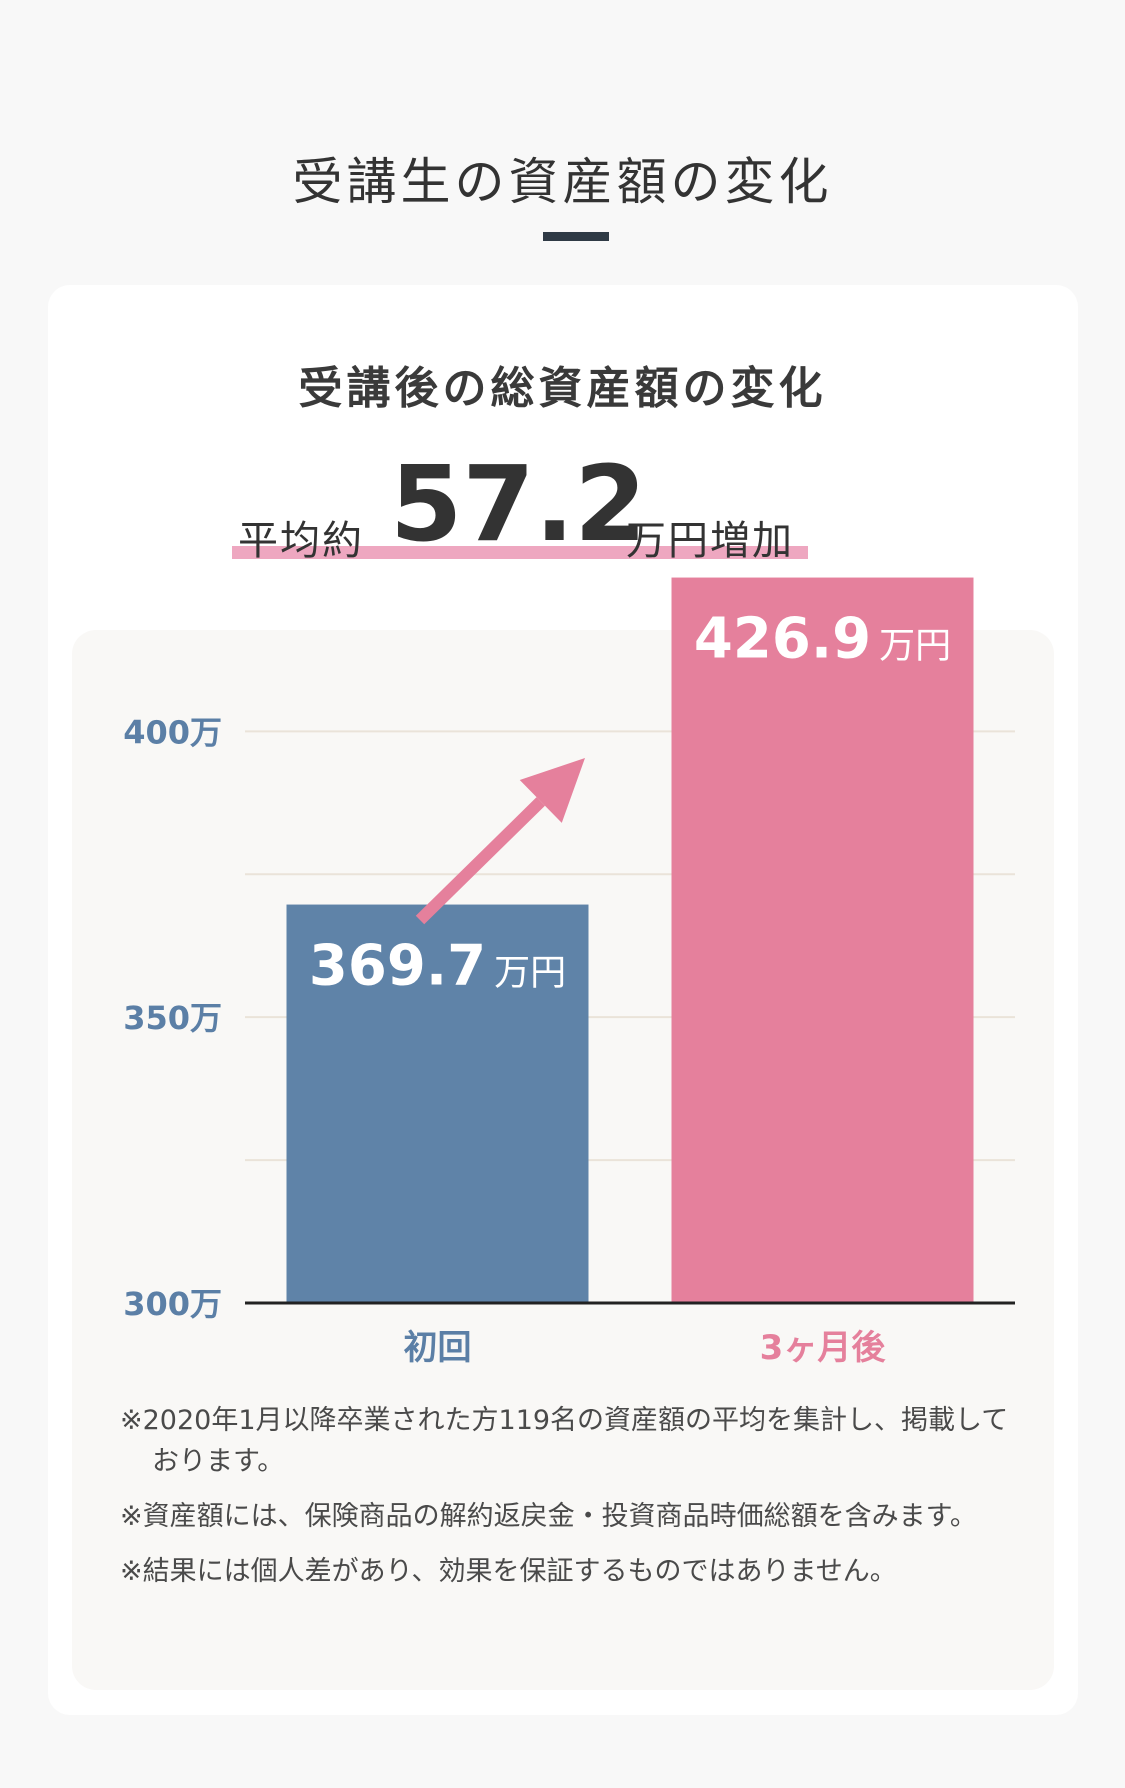 The width and height of the screenshot is (1125, 1788). Describe the element at coordinates (822, 639) in the screenshot. I see `data-label: 426.9 万円` at that location.